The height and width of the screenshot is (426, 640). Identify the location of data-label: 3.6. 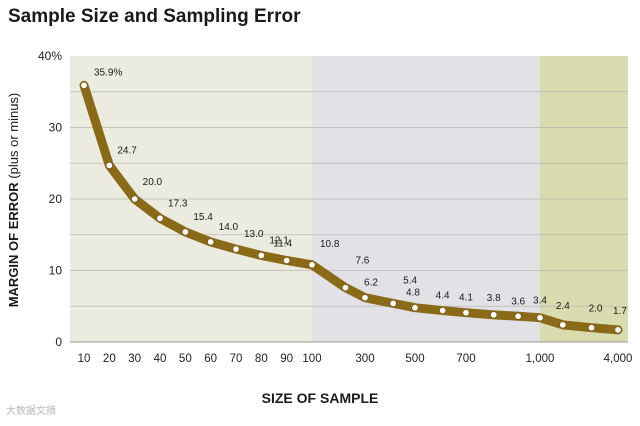
(518, 301).